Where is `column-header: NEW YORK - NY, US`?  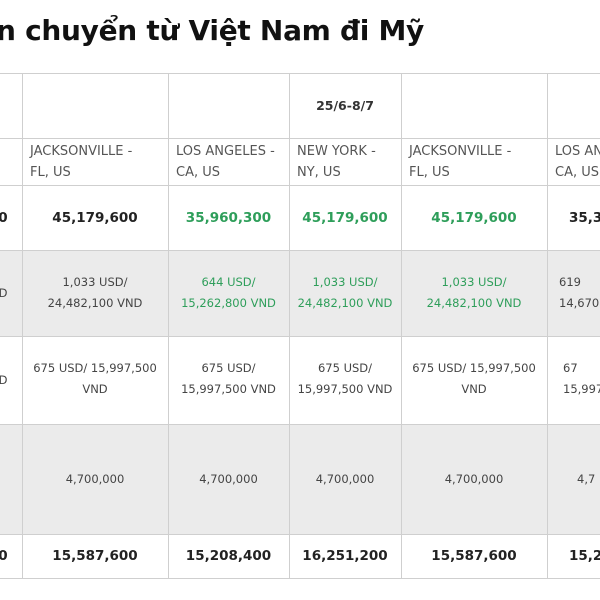 column-header: NEW YORK - NY, US is located at coordinates (345, 162).